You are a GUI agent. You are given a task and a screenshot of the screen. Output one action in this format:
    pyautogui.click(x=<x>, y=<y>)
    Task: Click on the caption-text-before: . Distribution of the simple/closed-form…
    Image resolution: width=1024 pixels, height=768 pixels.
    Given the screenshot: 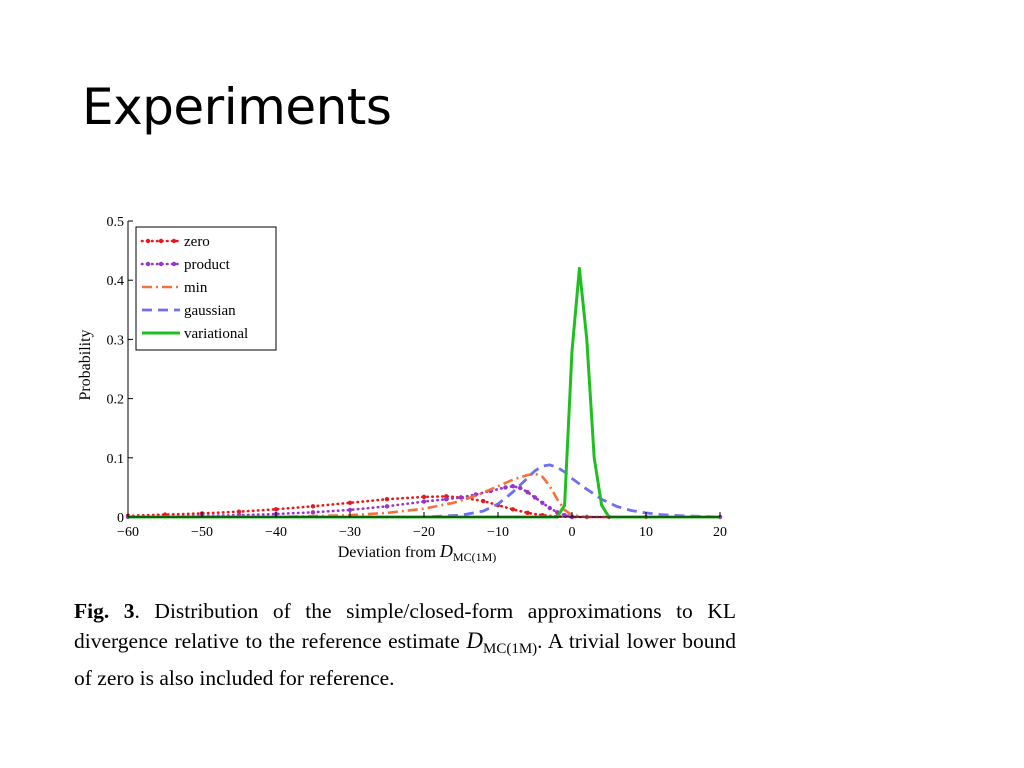 What is the action you would take?
    pyautogui.click(x=405, y=626)
    